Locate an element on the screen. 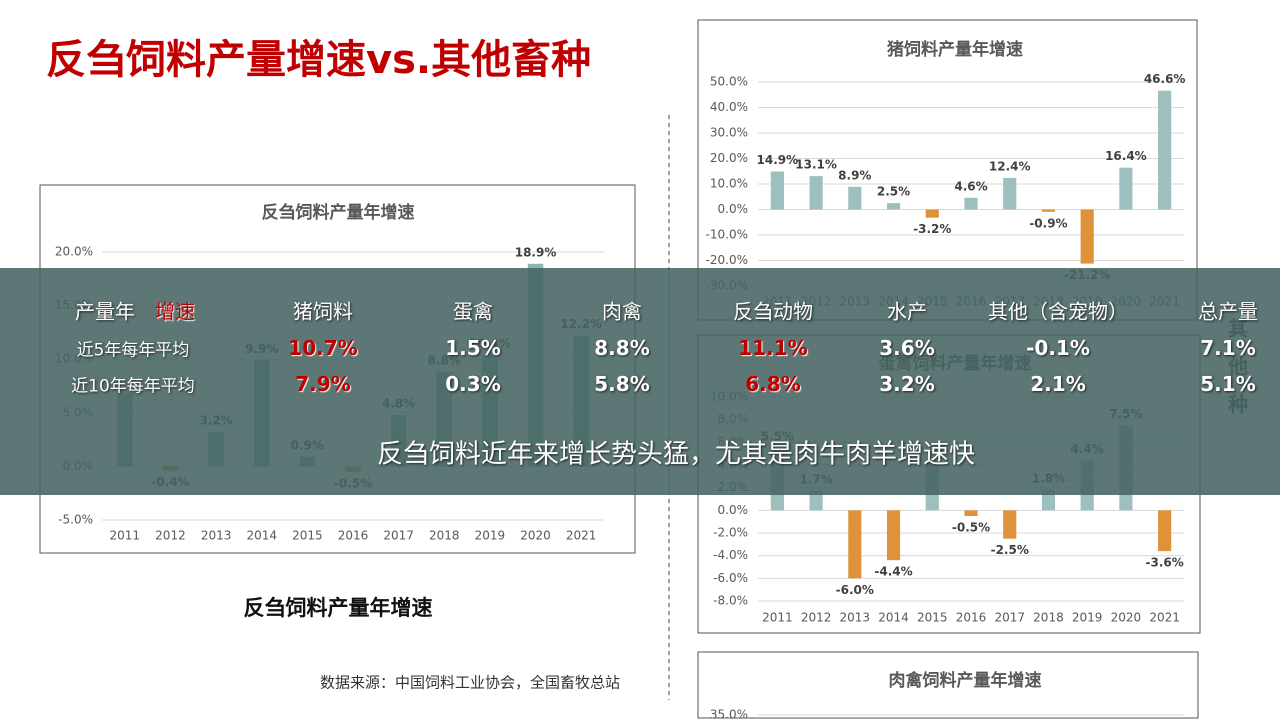 The width and height of the screenshot is (1280, 720). y-tick-label: 0.0% is located at coordinates (733, 510).